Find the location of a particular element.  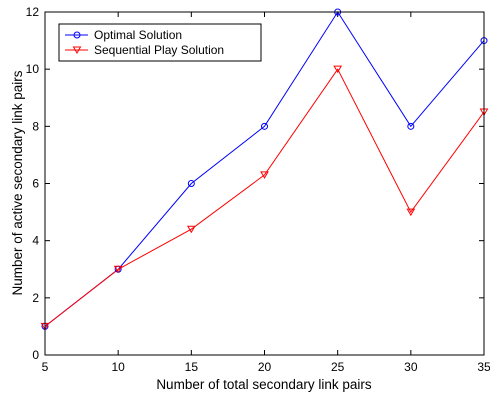

x-tick-label: 30 is located at coordinates (411, 367).